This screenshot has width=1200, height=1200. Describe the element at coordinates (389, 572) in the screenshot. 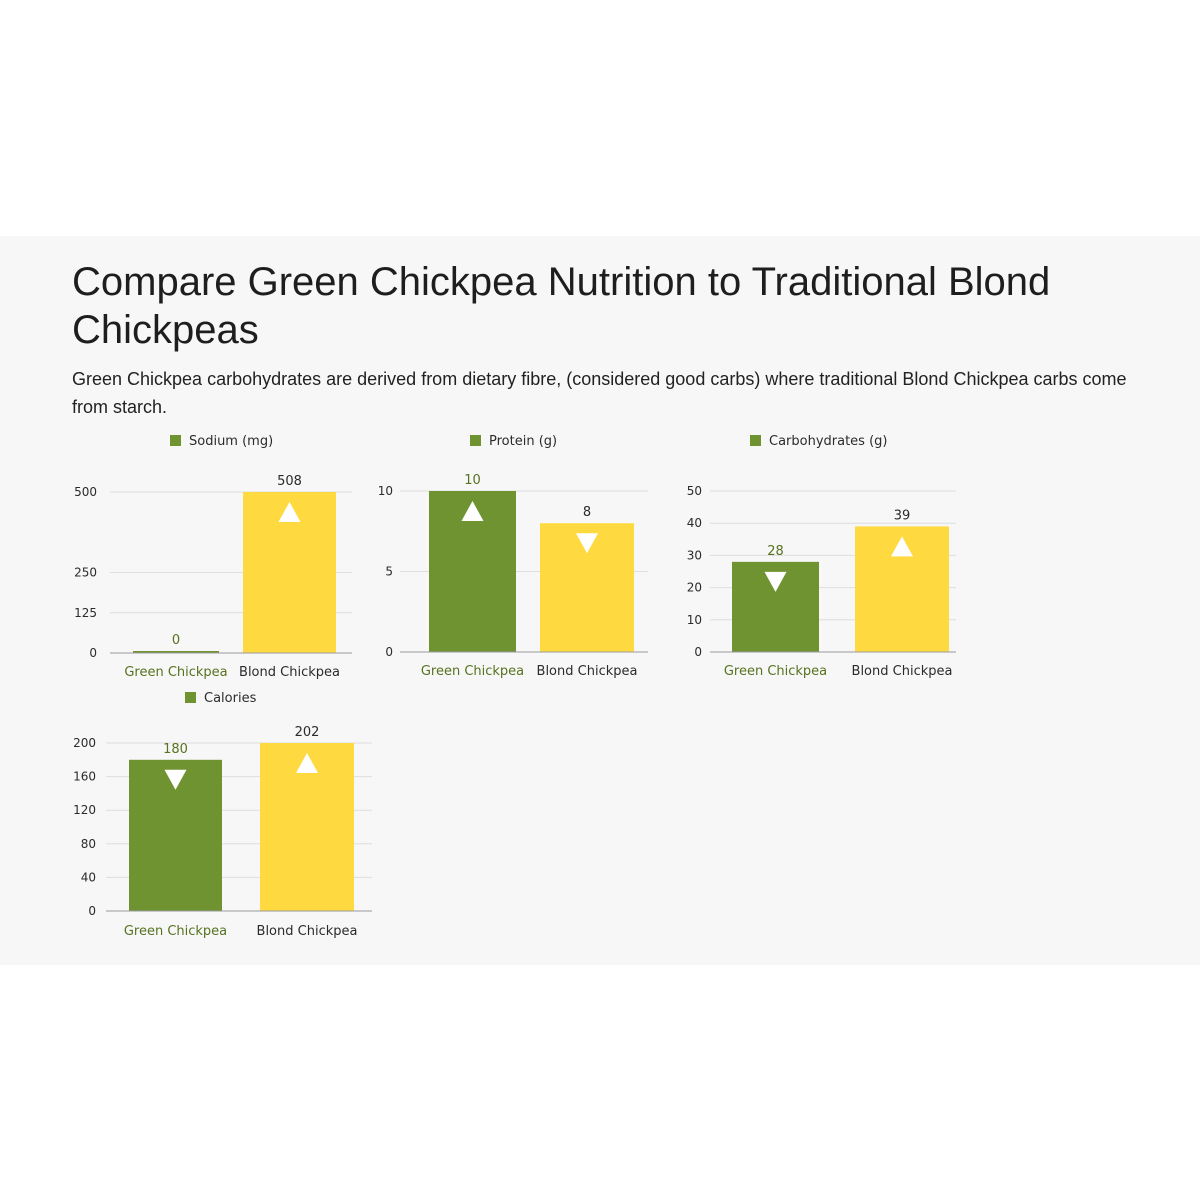

I see `y-tick-label: 5` at that location.